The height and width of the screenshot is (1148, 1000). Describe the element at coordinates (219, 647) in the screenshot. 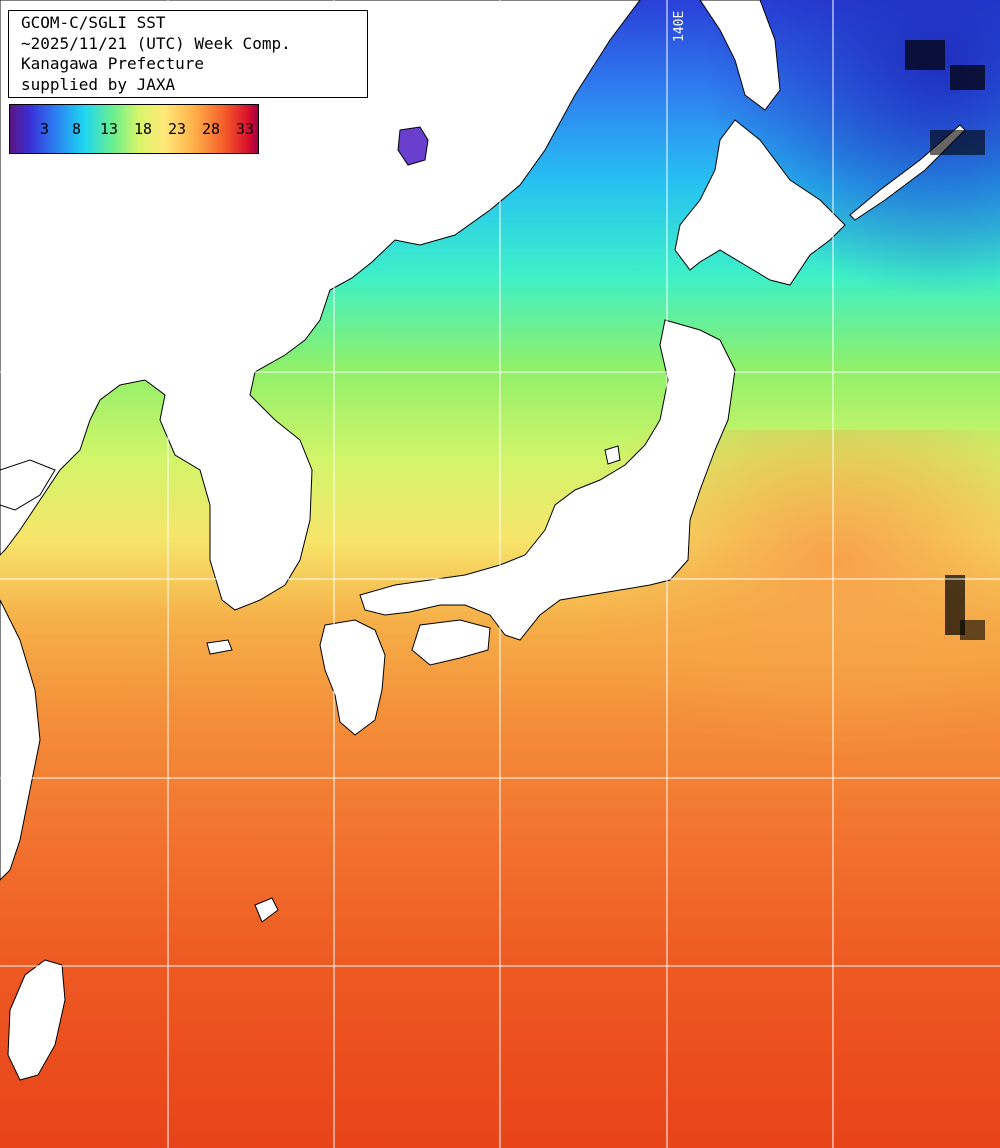

I see `land-jeju` at that location.